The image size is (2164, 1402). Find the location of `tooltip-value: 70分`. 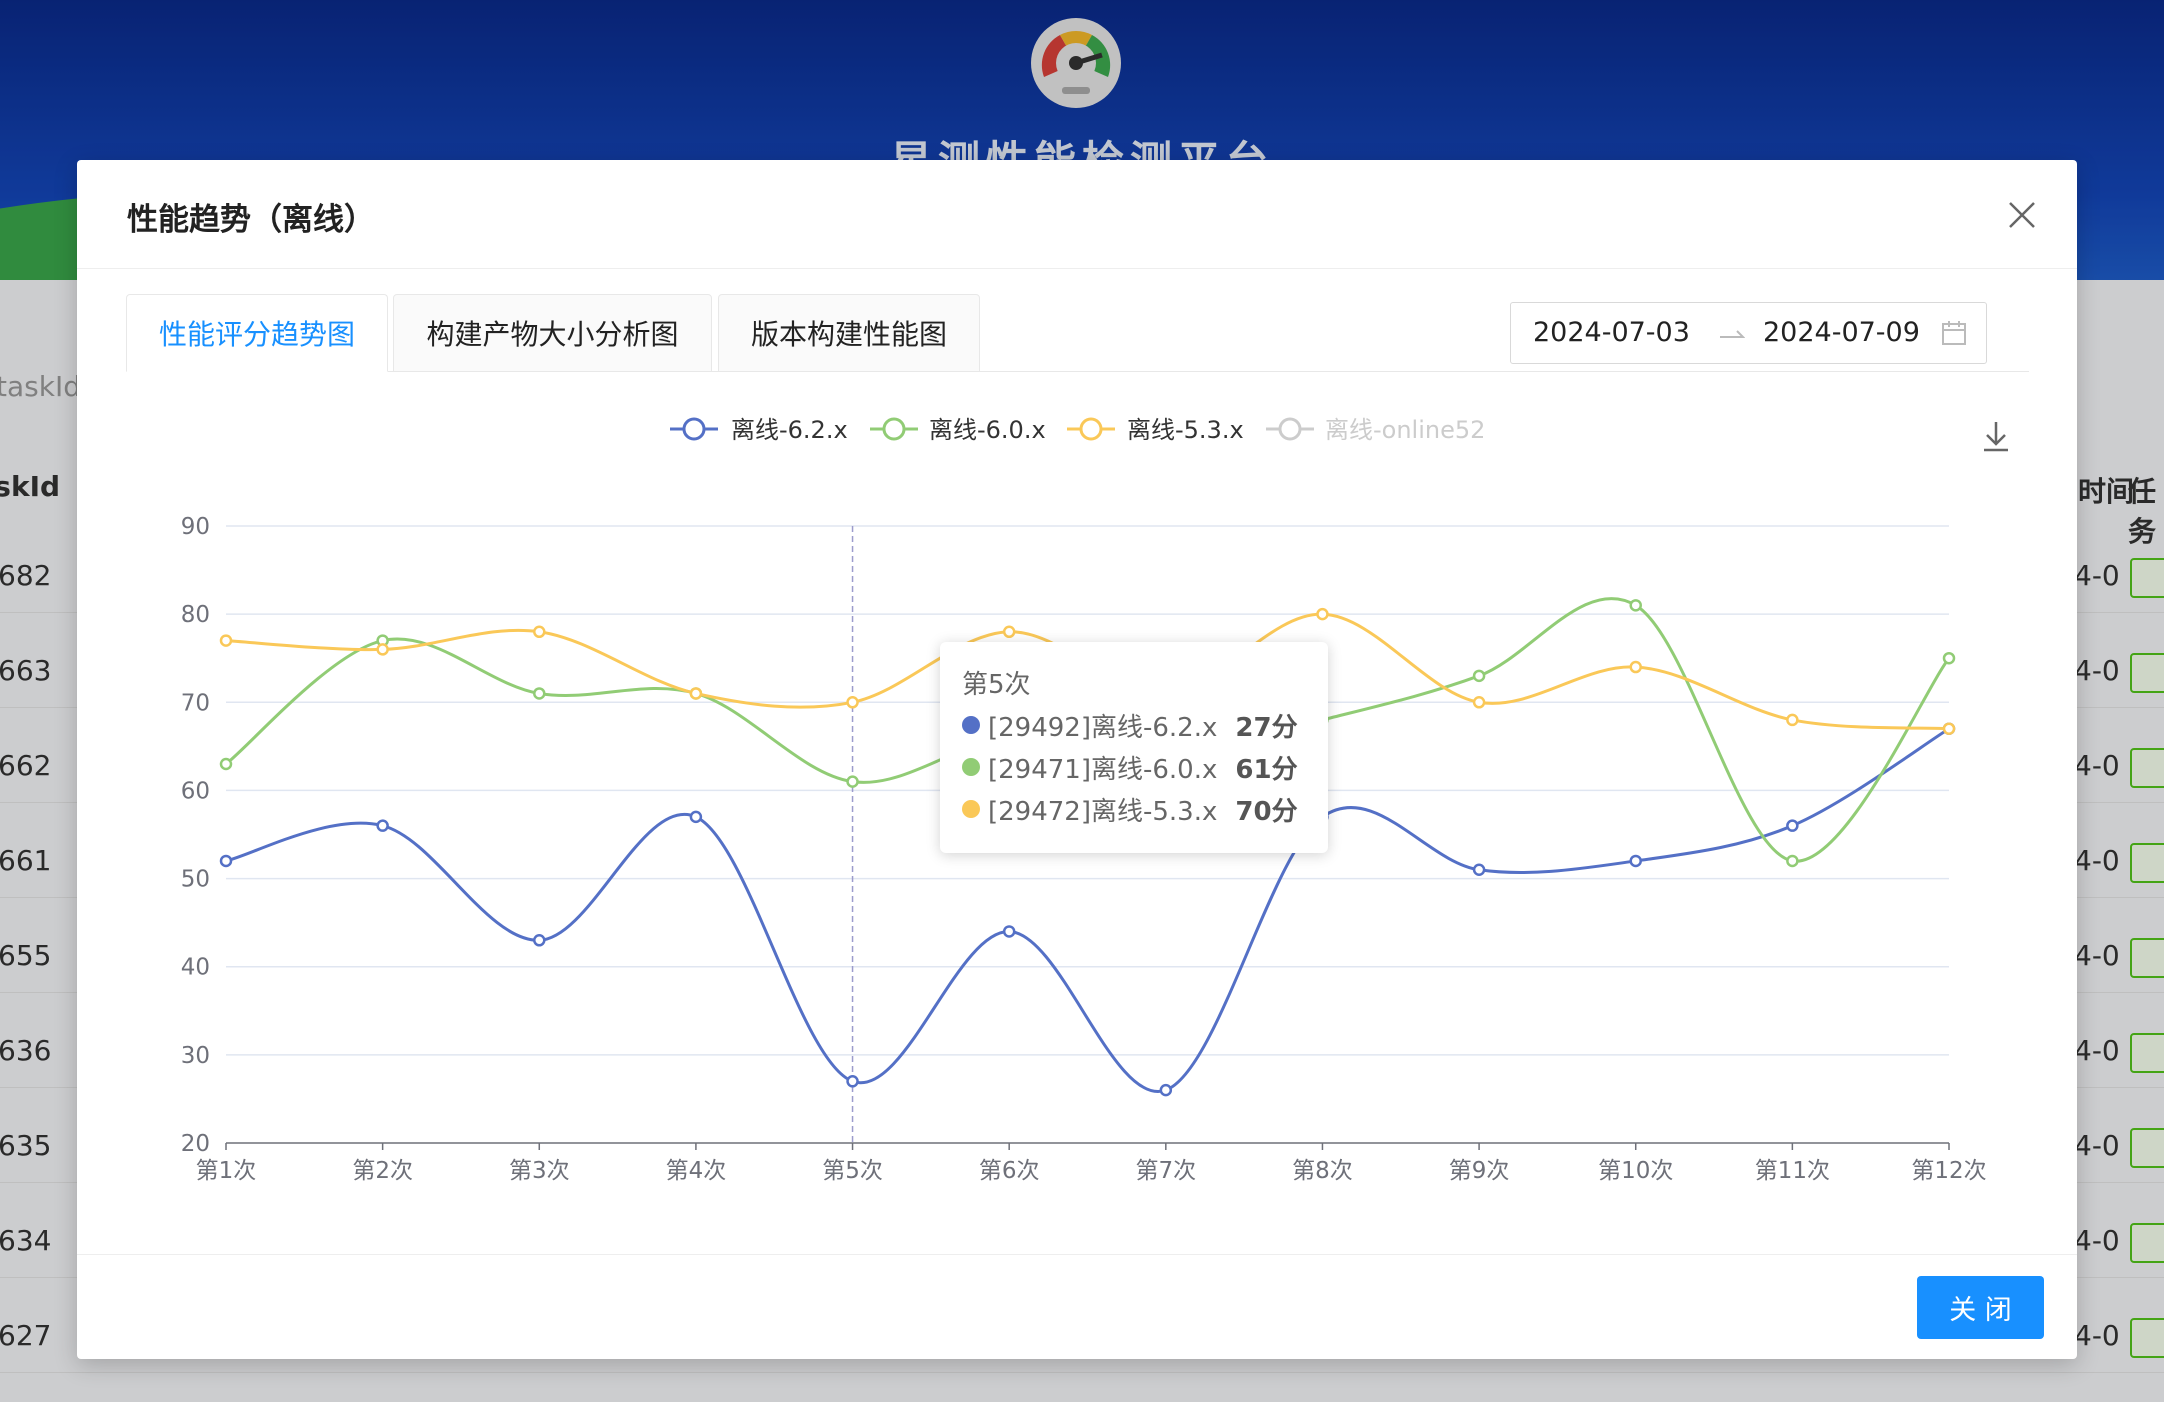

tooltip-value: 70分 is located at coordinates (1266, 811).